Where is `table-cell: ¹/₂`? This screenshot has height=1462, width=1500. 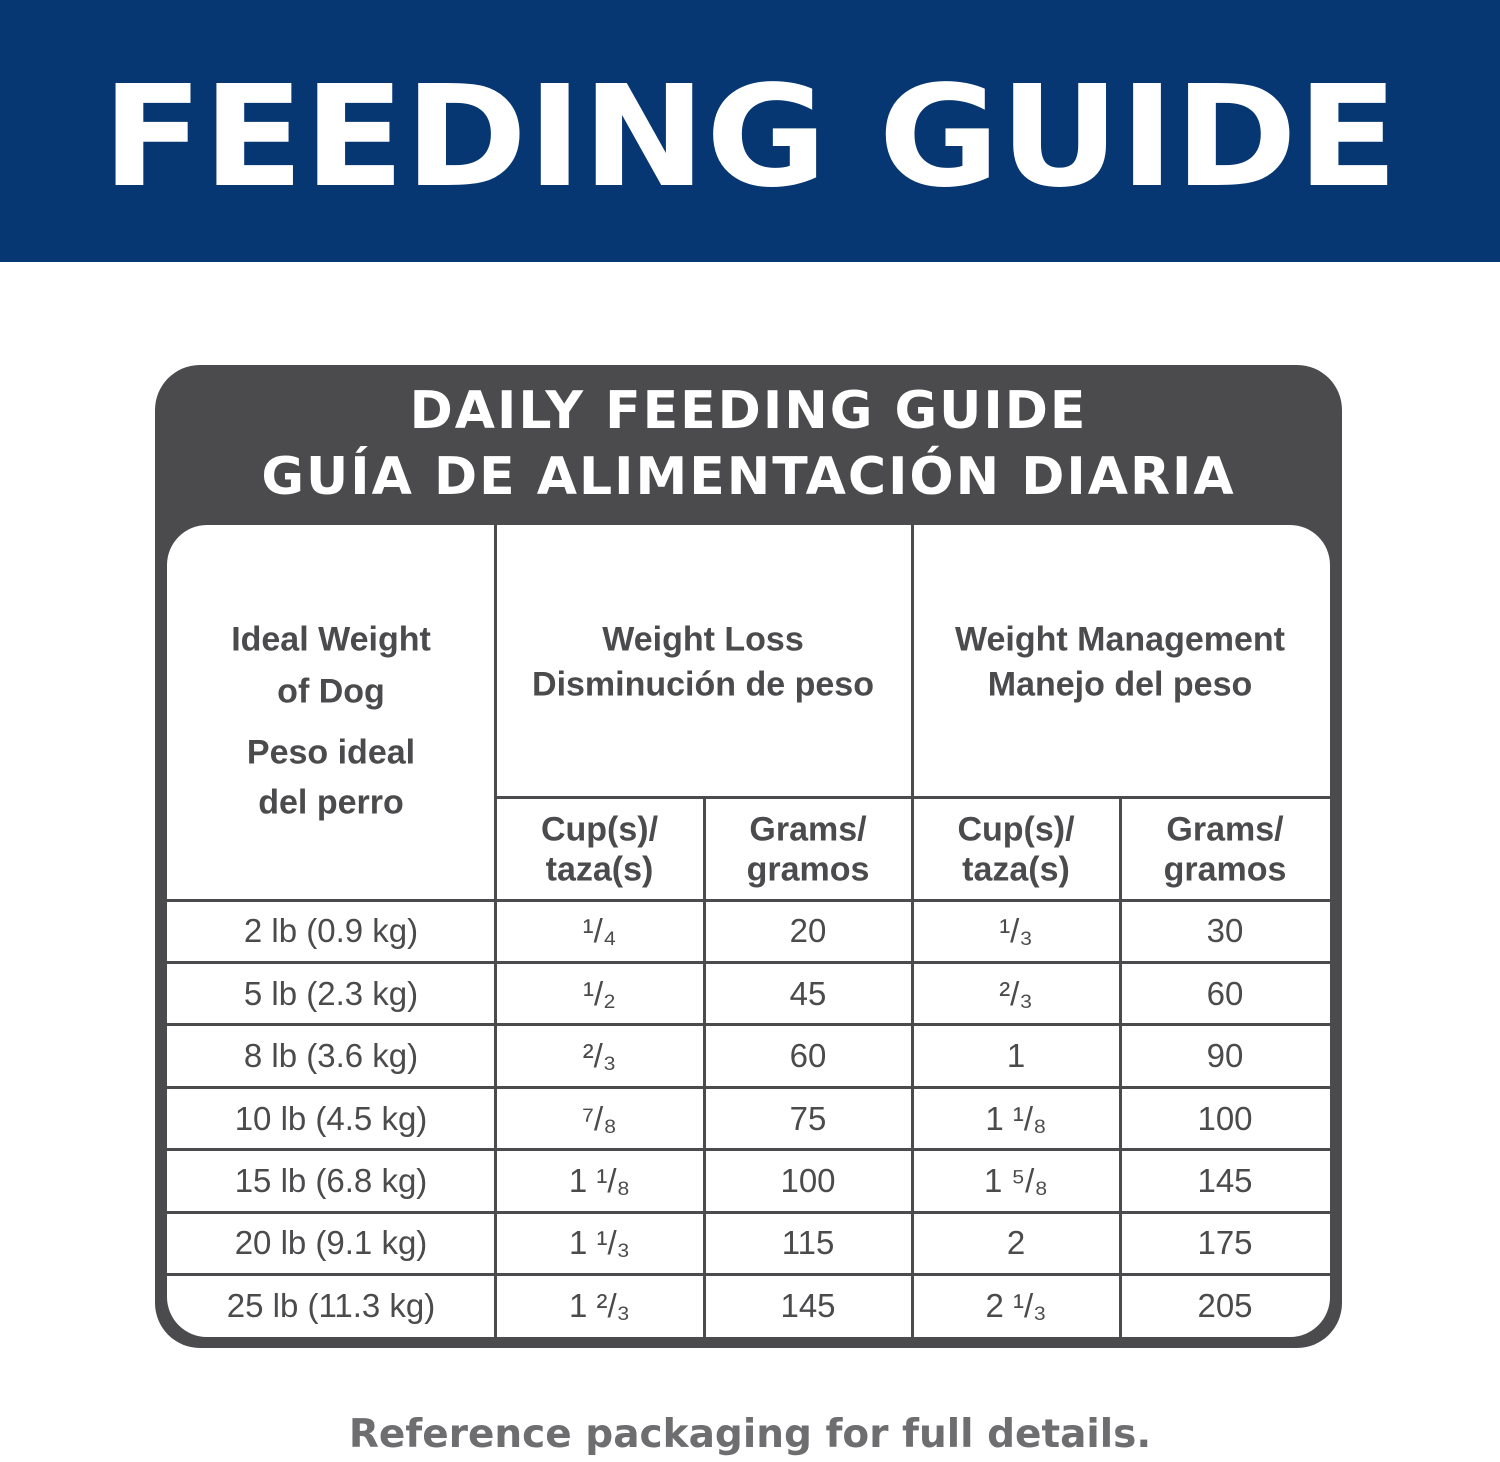
table-cell: ¹/₂ is located at coordinates (599, 993).